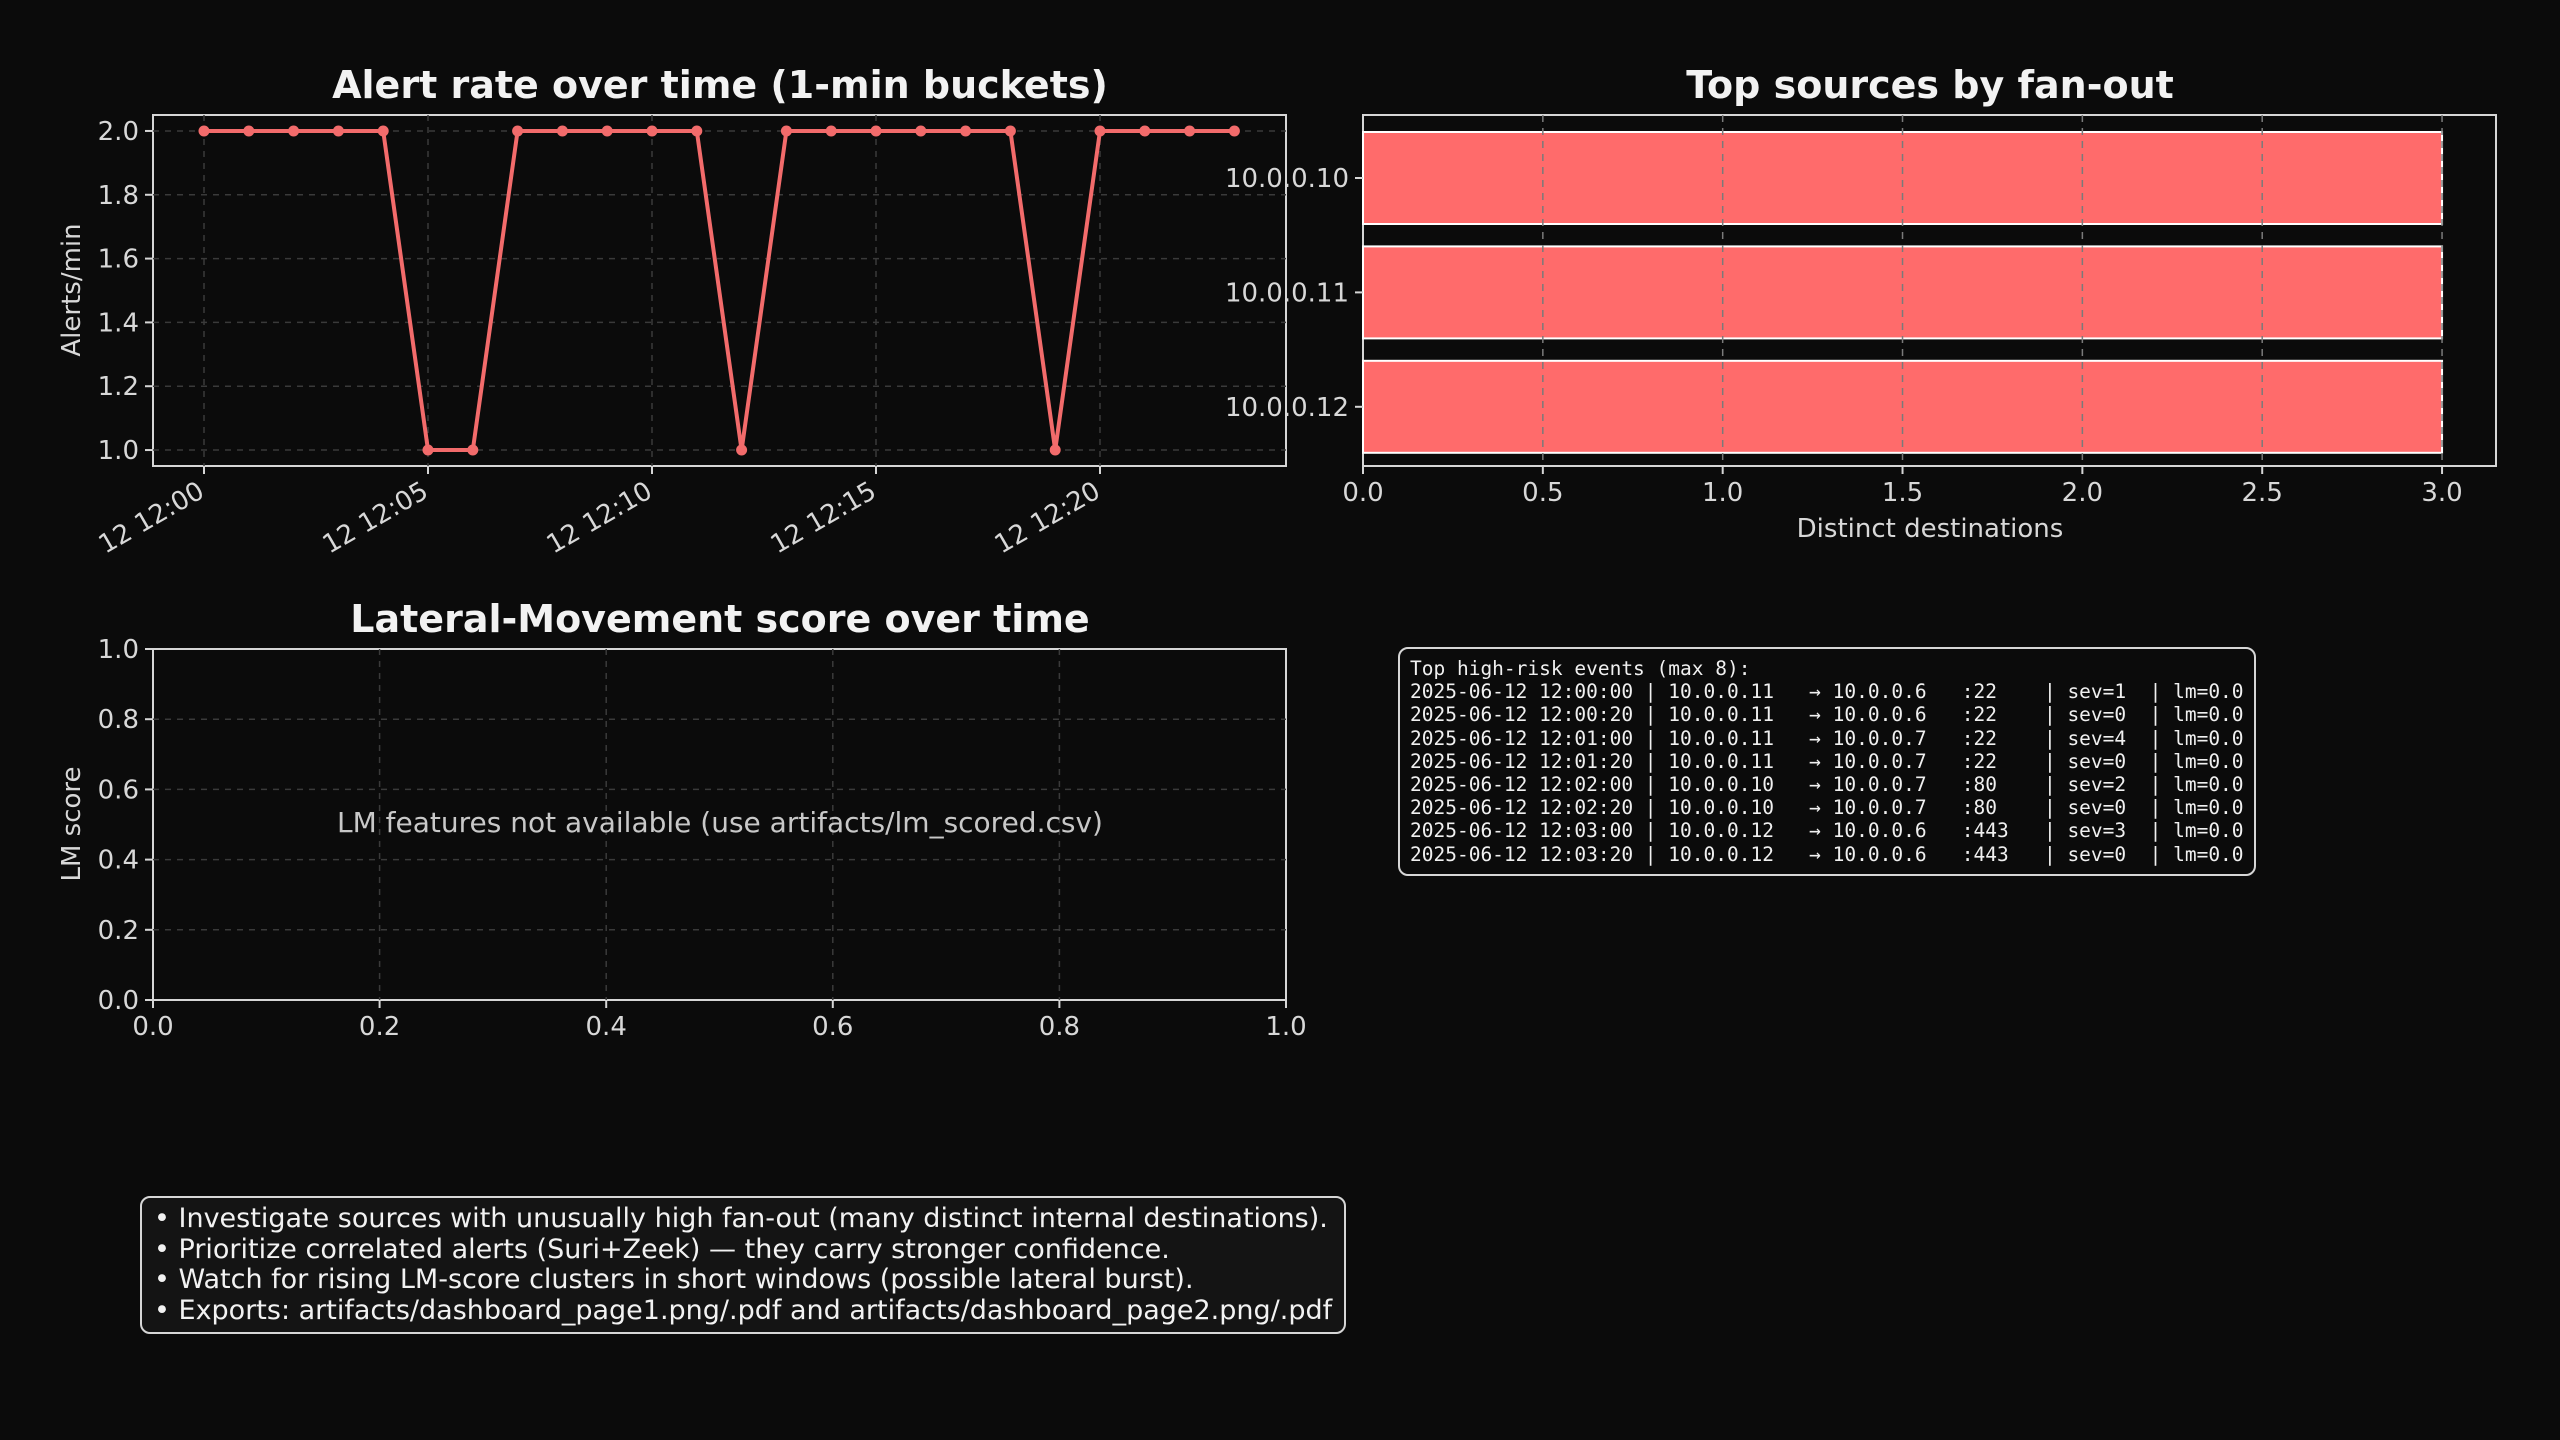 The width and height of the screenshot is (2560, 1440). I want to click on lm-score-ytick-label: 0.0, so click(118, 1001).